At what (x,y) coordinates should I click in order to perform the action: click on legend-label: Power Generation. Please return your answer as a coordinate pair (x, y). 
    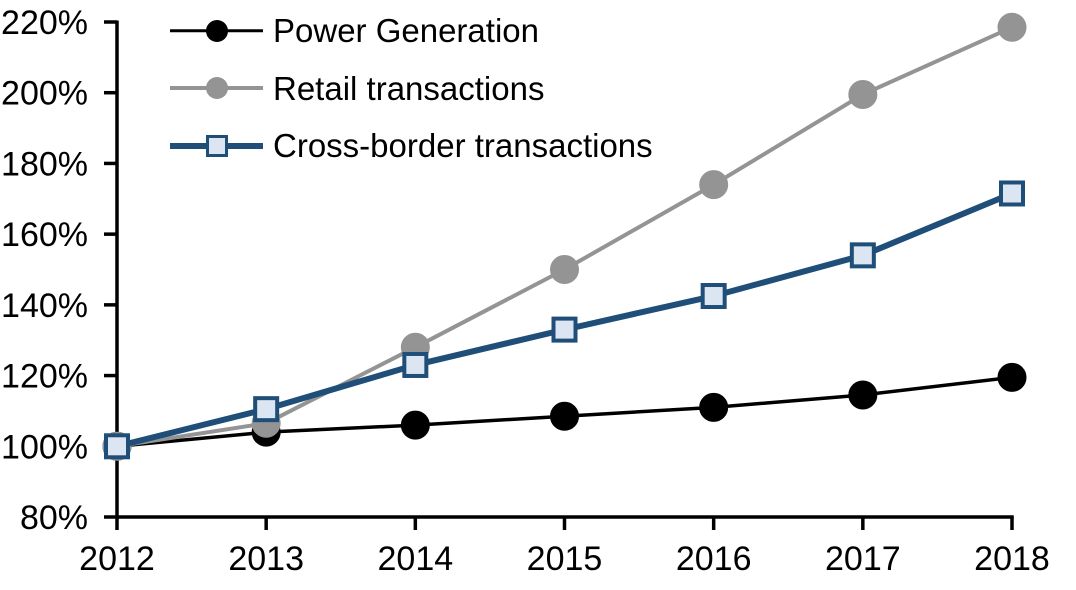
    Looking at the image, I should click on (406, 31).